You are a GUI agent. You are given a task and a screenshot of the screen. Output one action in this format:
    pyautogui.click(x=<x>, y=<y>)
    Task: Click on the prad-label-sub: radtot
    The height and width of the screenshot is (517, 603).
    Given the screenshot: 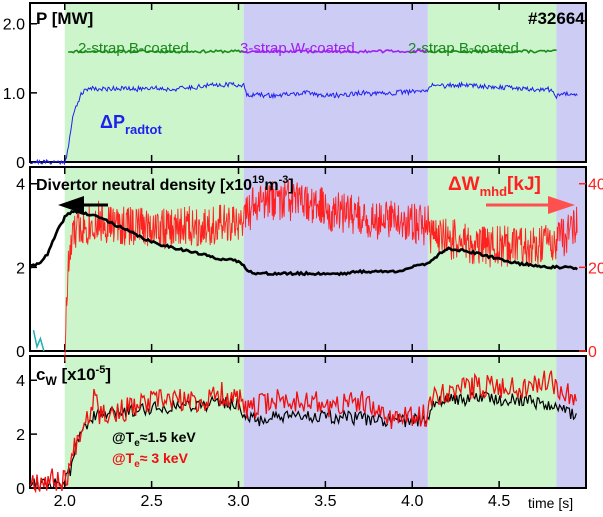 What is the action you would take?
    pyautogui.click(x=144, y=129)
    